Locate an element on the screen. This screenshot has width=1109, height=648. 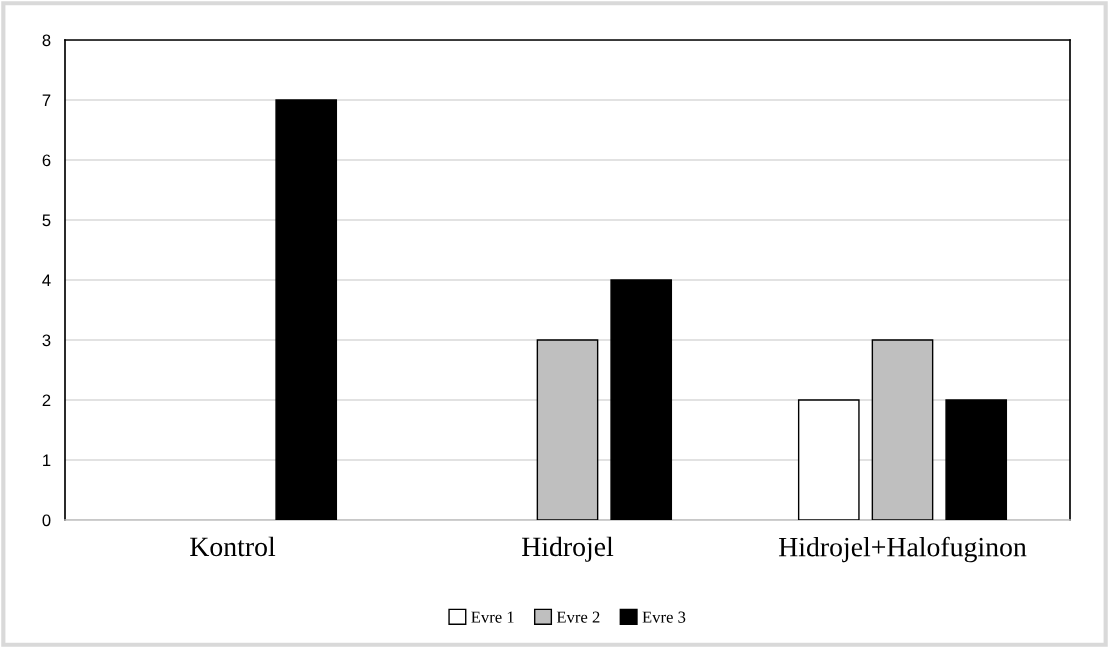
y-tick-label: 5 is located at coordinates (46, 220).